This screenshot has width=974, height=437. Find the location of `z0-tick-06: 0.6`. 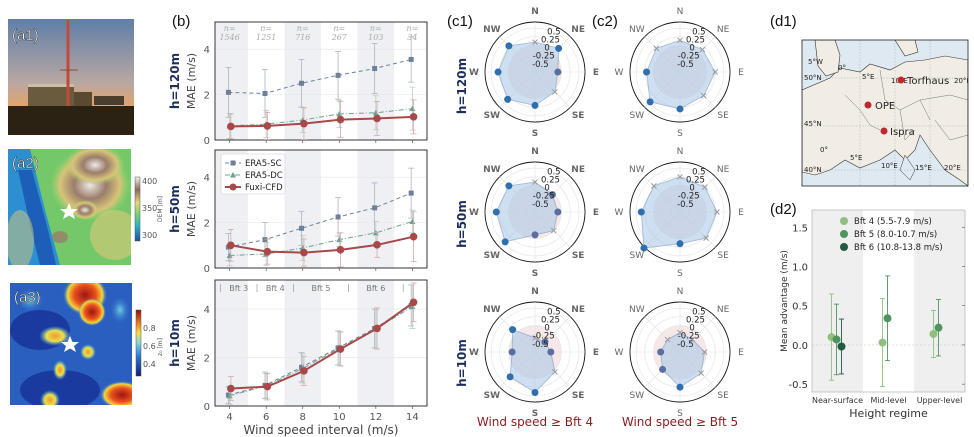

z0-tick-06: 0.6 is located at coordinates (149, 346).